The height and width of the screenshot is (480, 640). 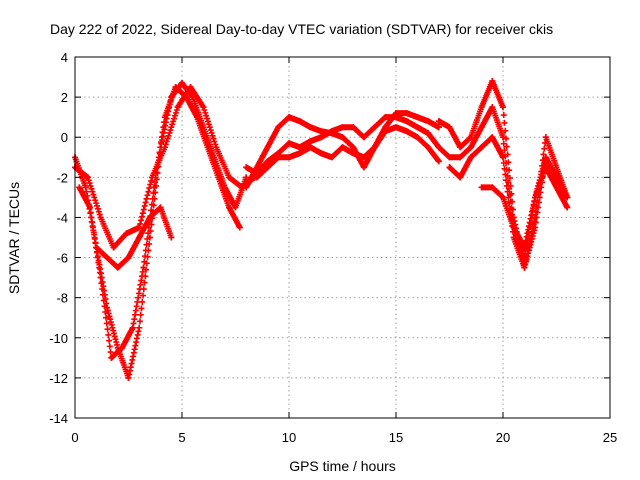 What do you see at coordinates (396, 437) in the screenshot?
I see `x-tick-label: 15` at bounding box center [396, 437].